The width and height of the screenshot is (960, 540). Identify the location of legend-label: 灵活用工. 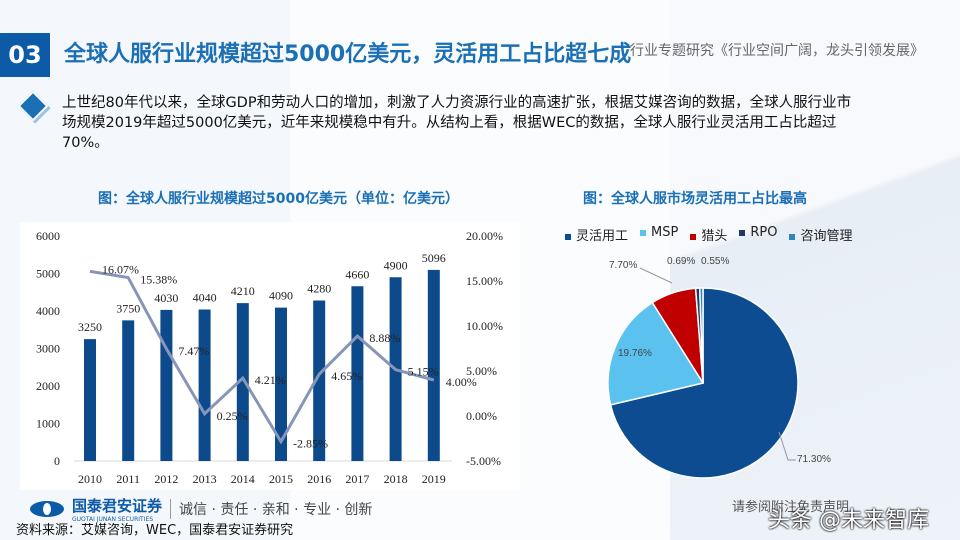
(602, 236).